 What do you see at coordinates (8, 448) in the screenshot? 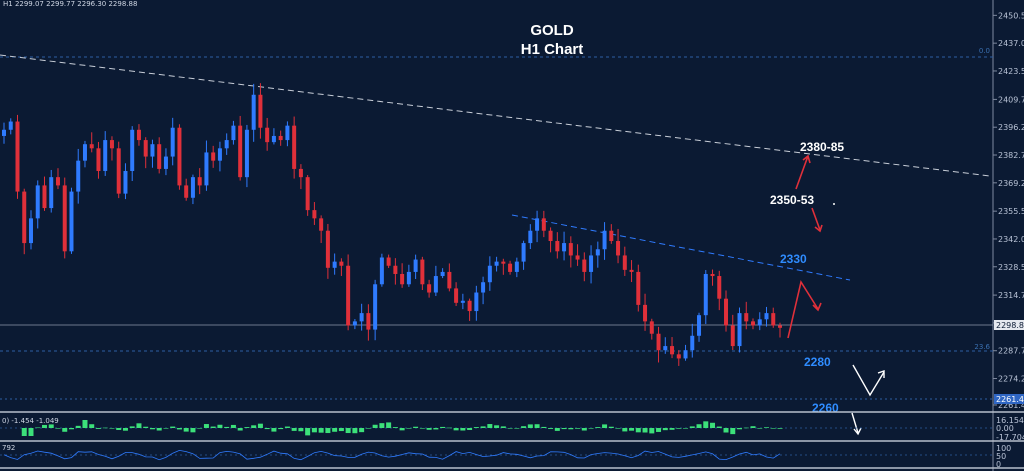
I see `indicator2-header: 792` at bounding box center [8, 448].